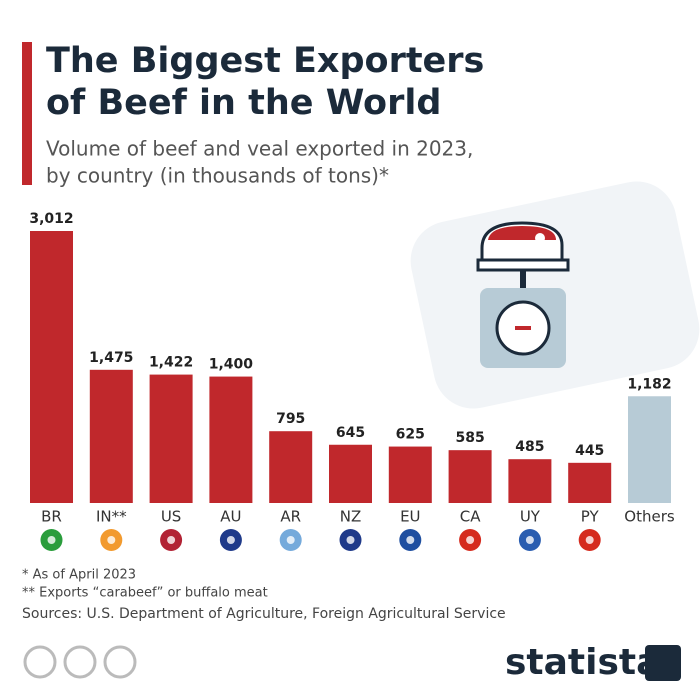 This screenshot has height=700, width=700. Describe the element at coordinates (230, 517) in the screenshot. I see `x-tick-label: AU` at that location.